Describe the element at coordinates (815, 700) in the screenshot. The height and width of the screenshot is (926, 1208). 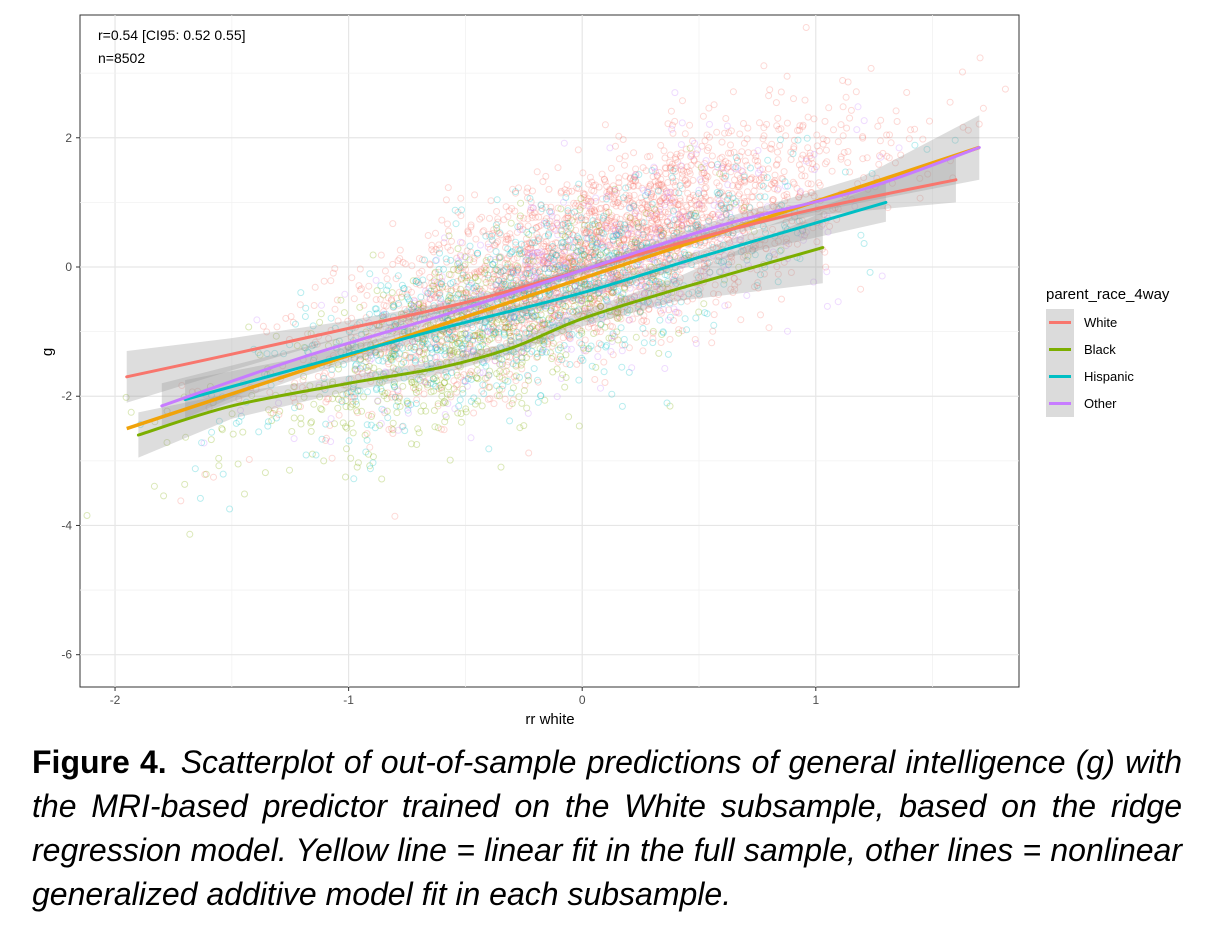
I see `x-tick-label: 1` at that location.